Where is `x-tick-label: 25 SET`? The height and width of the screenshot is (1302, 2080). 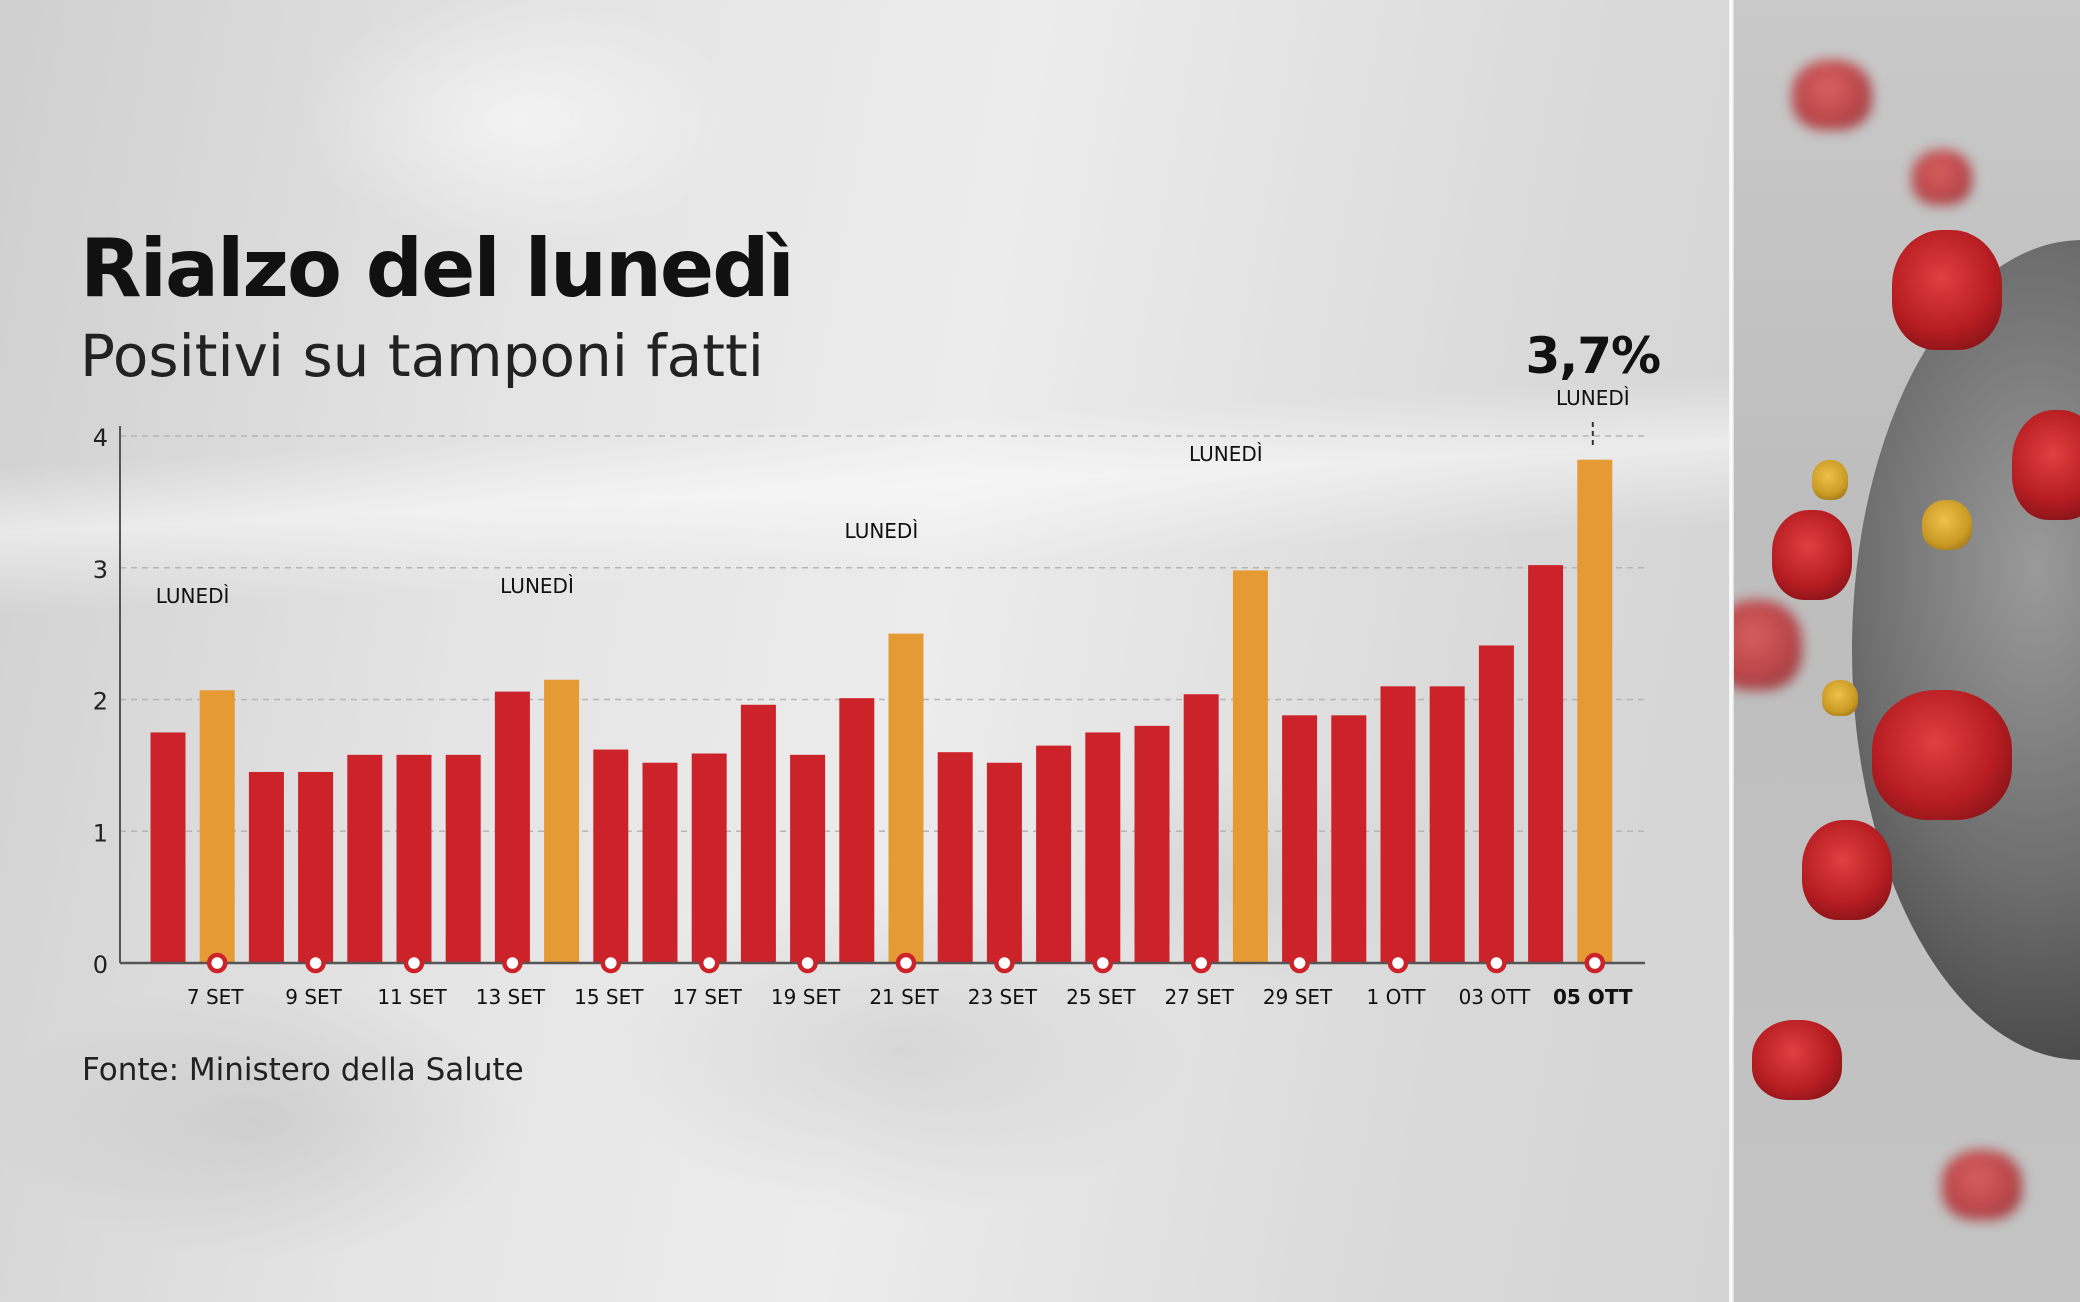 x-tick-label: 25 SET is located at coordinates (1101, 997).